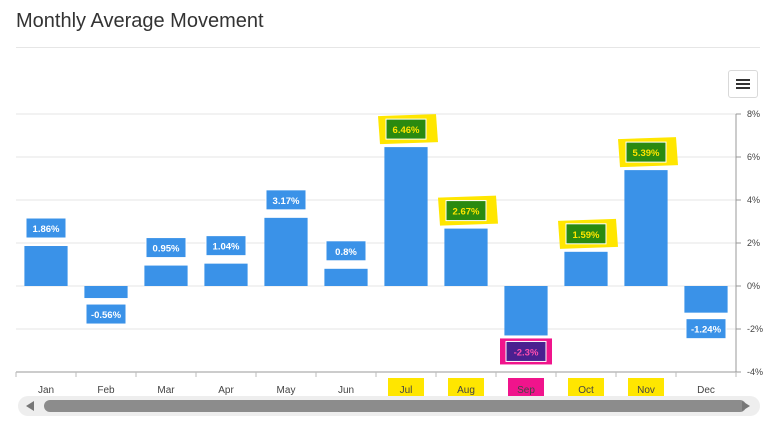 The height and width of the screenshot is (427, 776). What do you see at coordinates (526, 311) in the screenshot?
I see `bar-sep` at bounding box center [526, 311].